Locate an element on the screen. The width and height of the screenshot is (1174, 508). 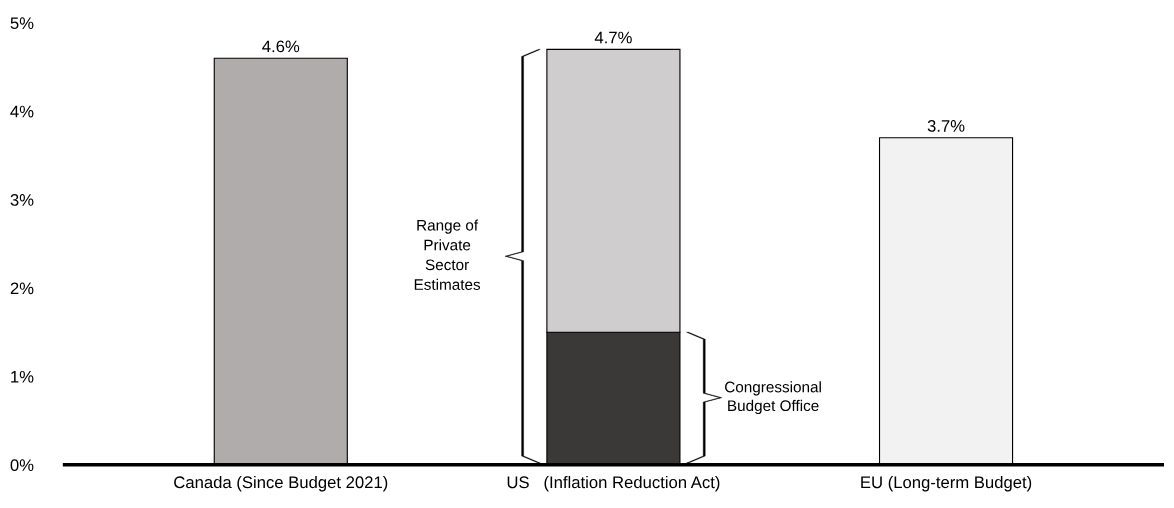
annotation: Congressional Budget Office is located at coordinates (773, 398).